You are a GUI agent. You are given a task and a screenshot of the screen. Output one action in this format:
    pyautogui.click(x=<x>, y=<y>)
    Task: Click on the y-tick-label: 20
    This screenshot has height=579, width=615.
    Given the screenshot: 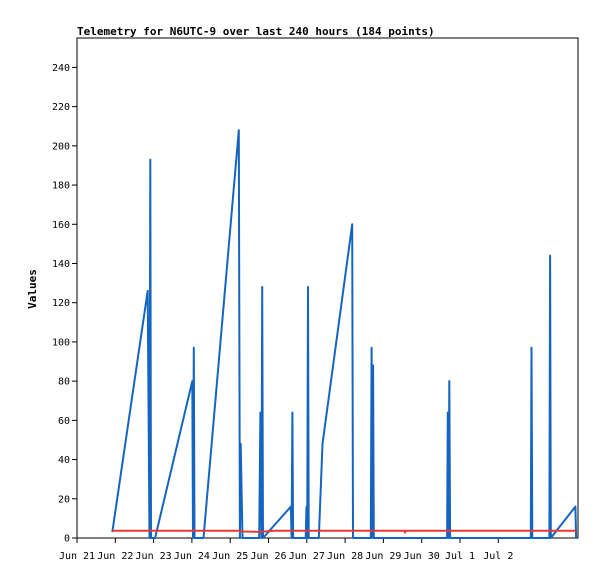 What is the action you would take?
    pyautogui.click(x=64, y=499)
    